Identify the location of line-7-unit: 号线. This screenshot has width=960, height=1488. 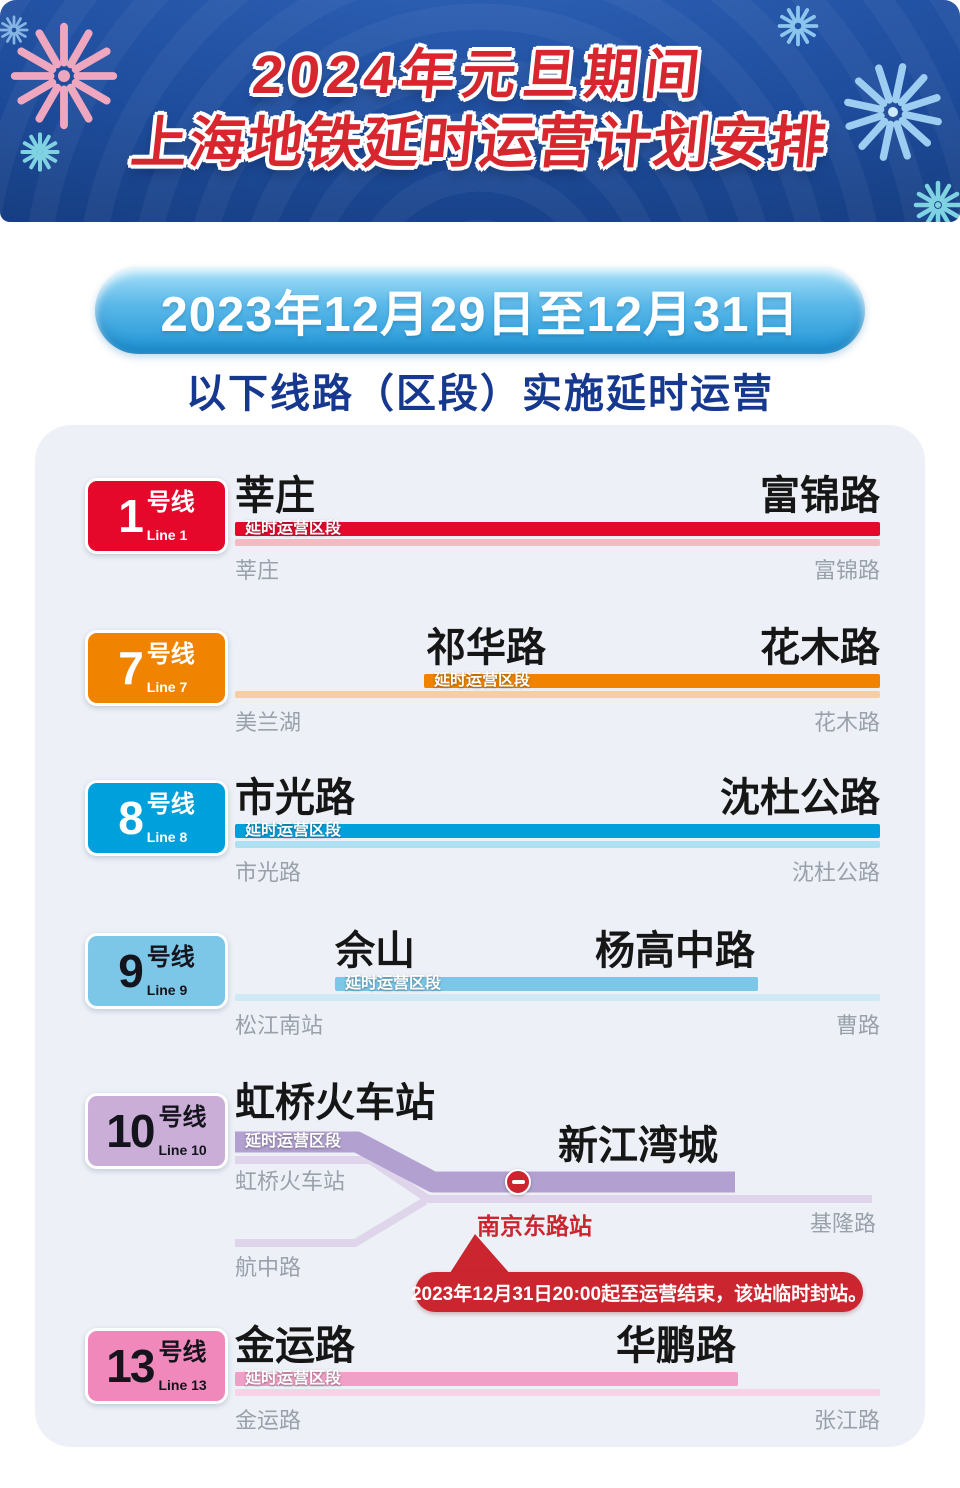
(170, 654).